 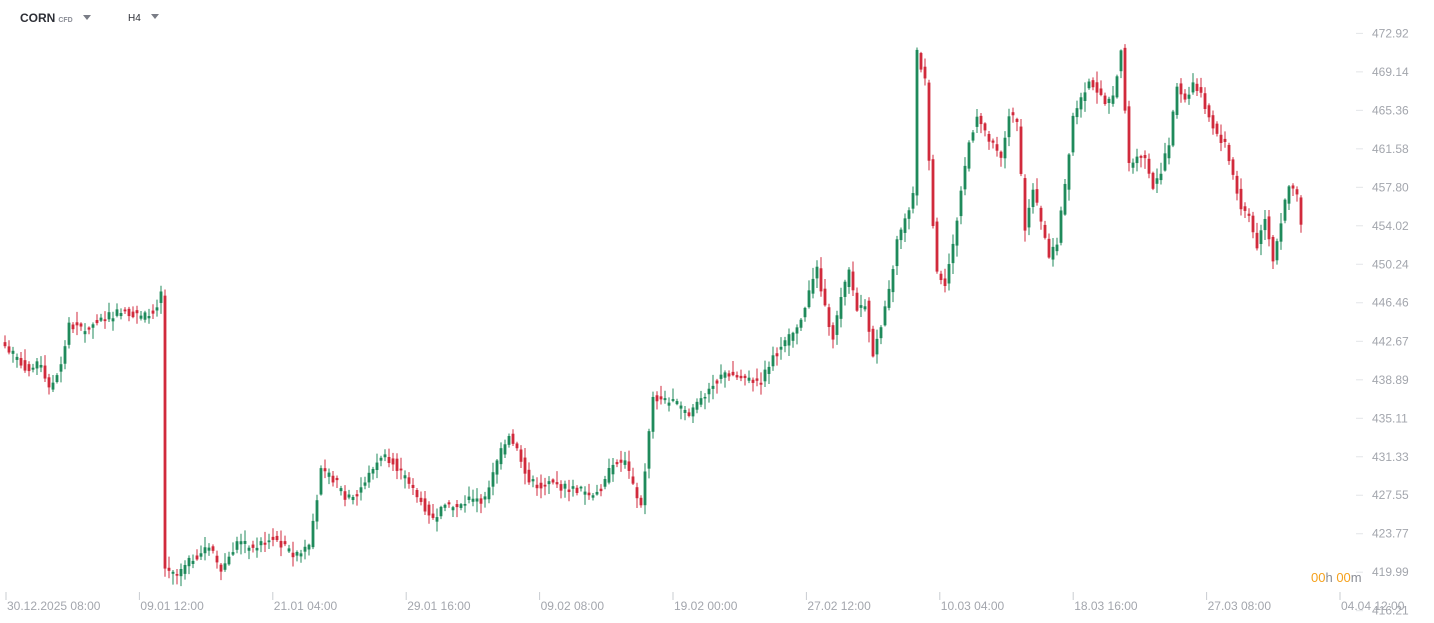 What do you see at coordinates (1356, 577) in the screenshot?
I see `countdown-minutes-unit: m` at bounding box center [1356, 577].